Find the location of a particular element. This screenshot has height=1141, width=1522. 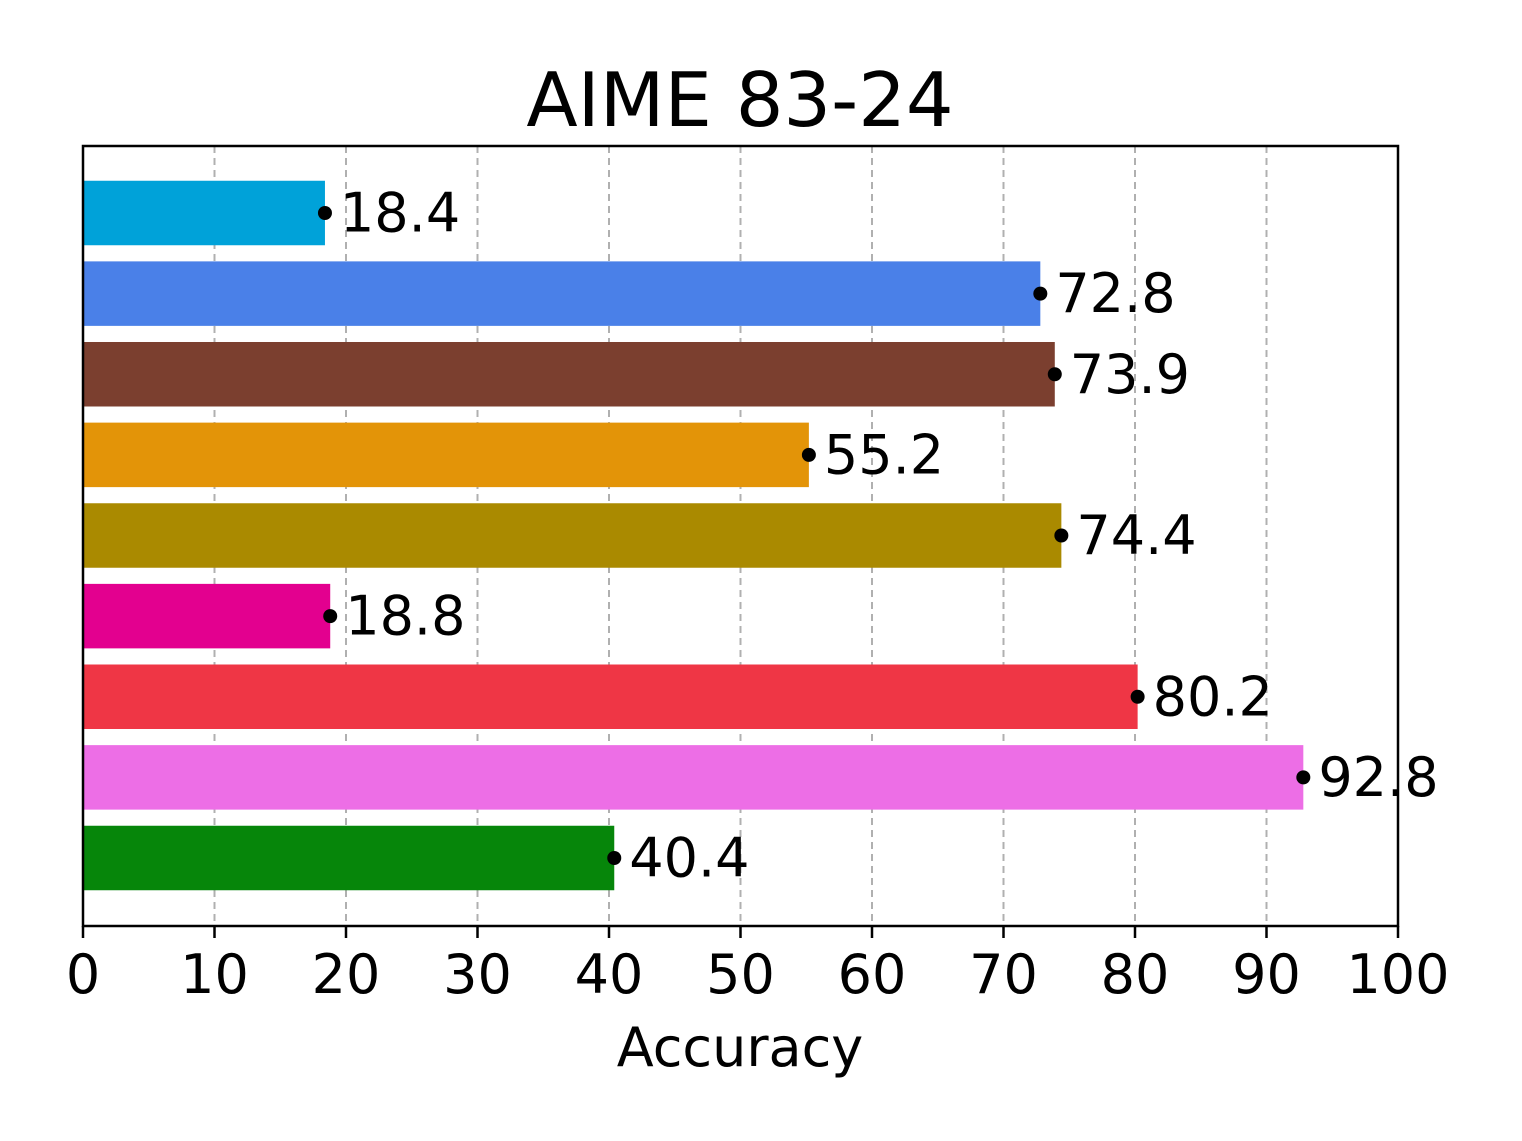

x-tick-label-1: 10 is located at coordinates (214, 974).